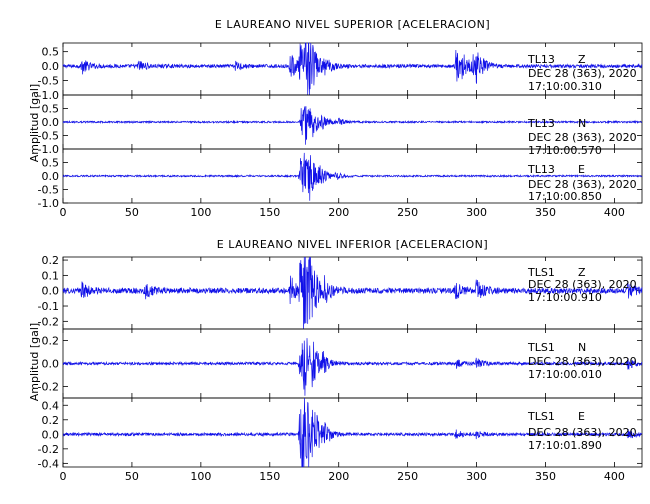 The height and width of the screenshot is (504, 650). I want to click on station-label-1-2: TLS1, so click(541, 416).